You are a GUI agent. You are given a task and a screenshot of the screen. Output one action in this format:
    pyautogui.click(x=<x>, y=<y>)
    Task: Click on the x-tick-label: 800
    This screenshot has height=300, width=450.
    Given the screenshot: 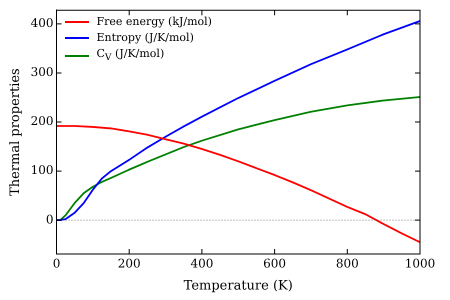 What is the action you would take?
    pyautogui.click(x=347, y=263)
    